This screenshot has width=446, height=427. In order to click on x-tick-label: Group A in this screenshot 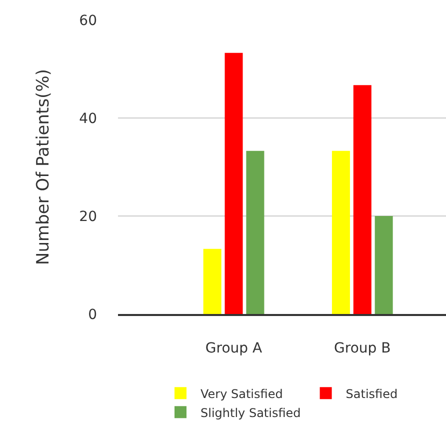, I will do `click(234, 348)`.